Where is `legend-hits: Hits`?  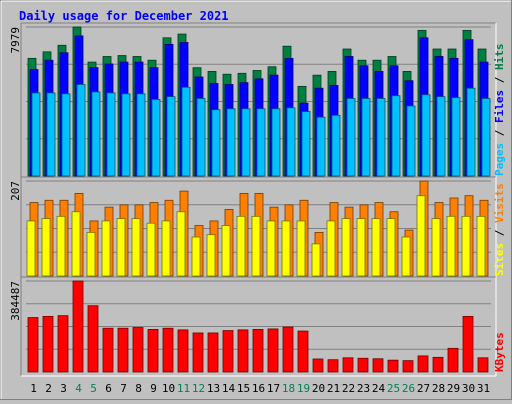
legend-hits: Hits is located at coordinates (499, 57).